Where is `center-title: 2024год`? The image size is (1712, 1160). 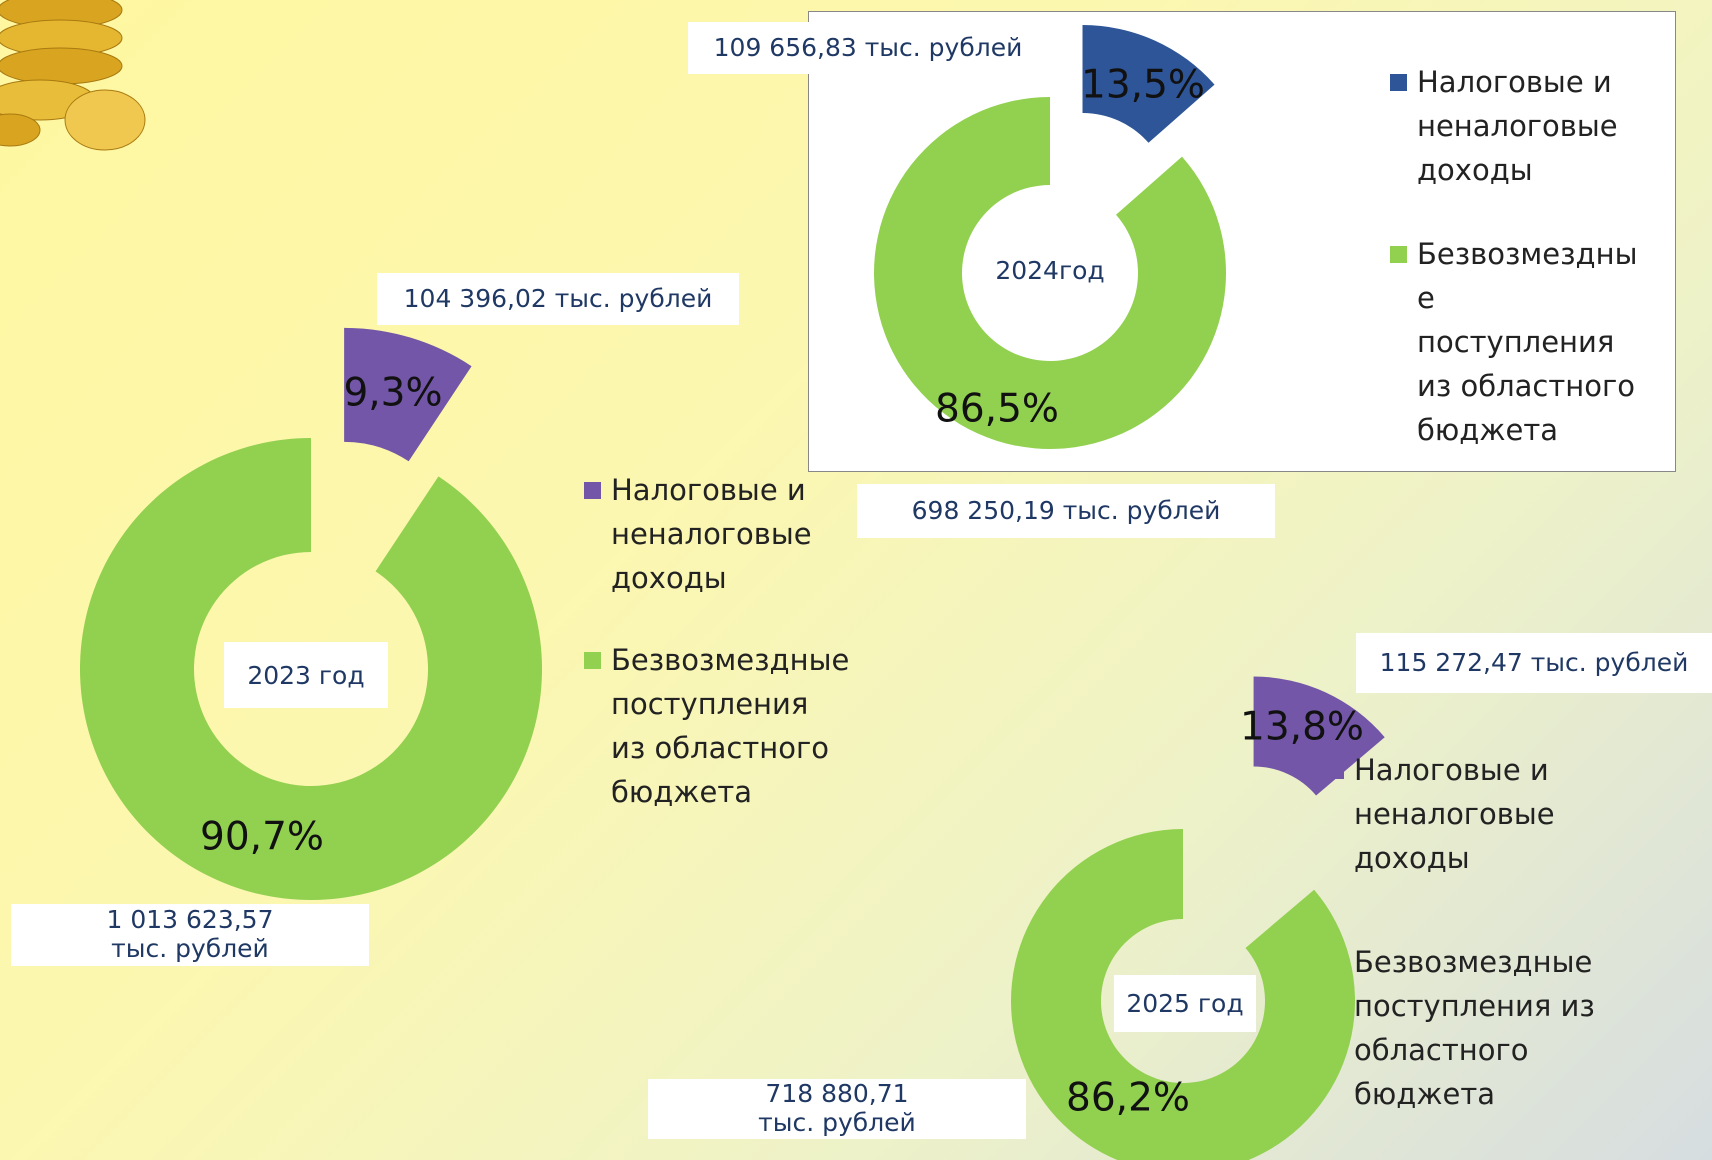
center-title: 2024год is located at coordinates (1050, 270).